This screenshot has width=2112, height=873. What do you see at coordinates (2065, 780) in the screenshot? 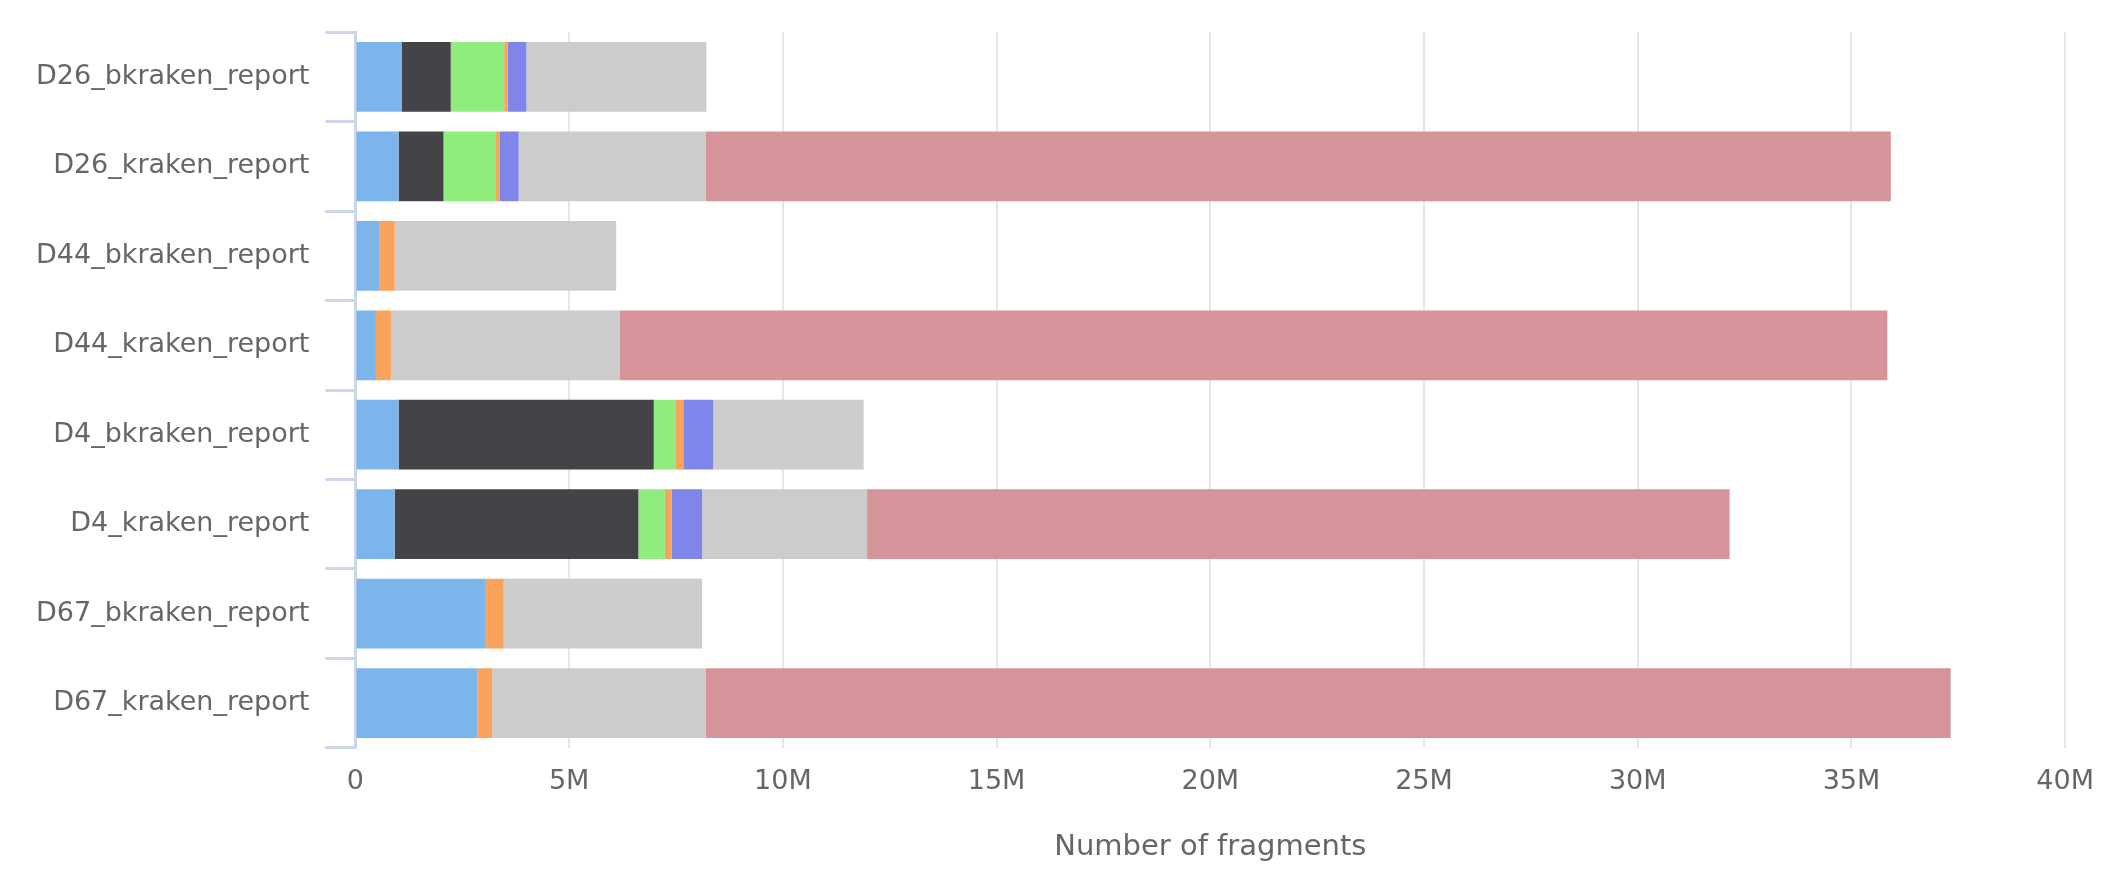
I see `x-tick-label: 40M` at bounding box center [2065, 780].